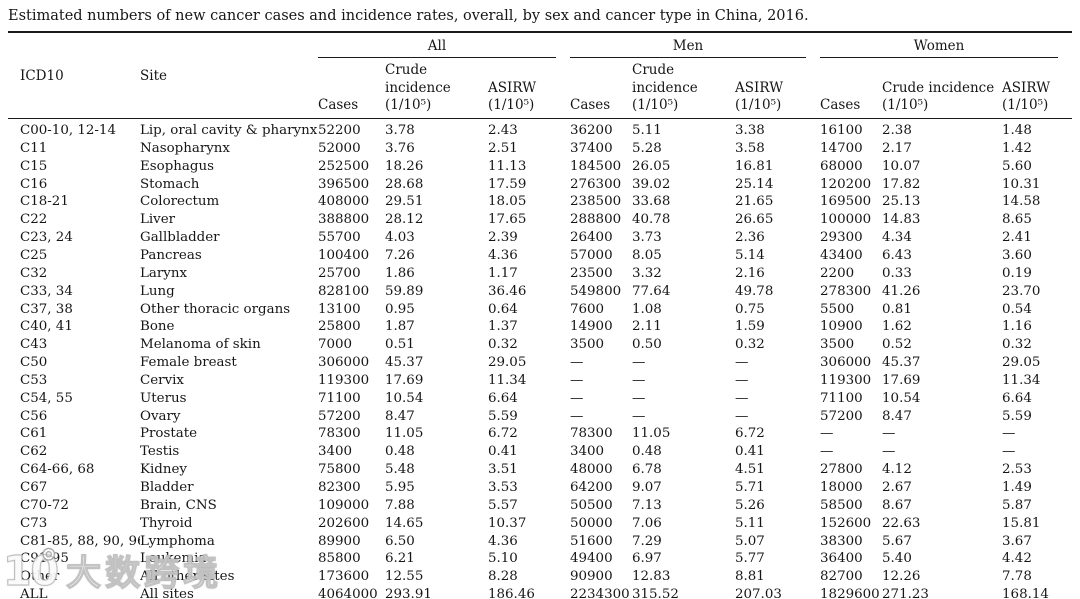  I want to click on cell-value: 3.76, so click(400, 148).